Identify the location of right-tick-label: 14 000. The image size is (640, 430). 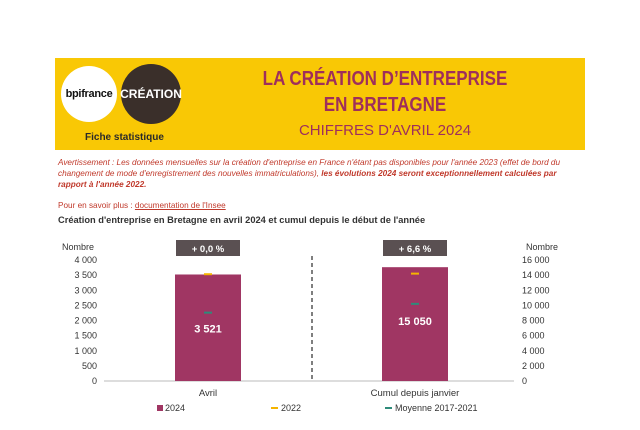
(536, 275).